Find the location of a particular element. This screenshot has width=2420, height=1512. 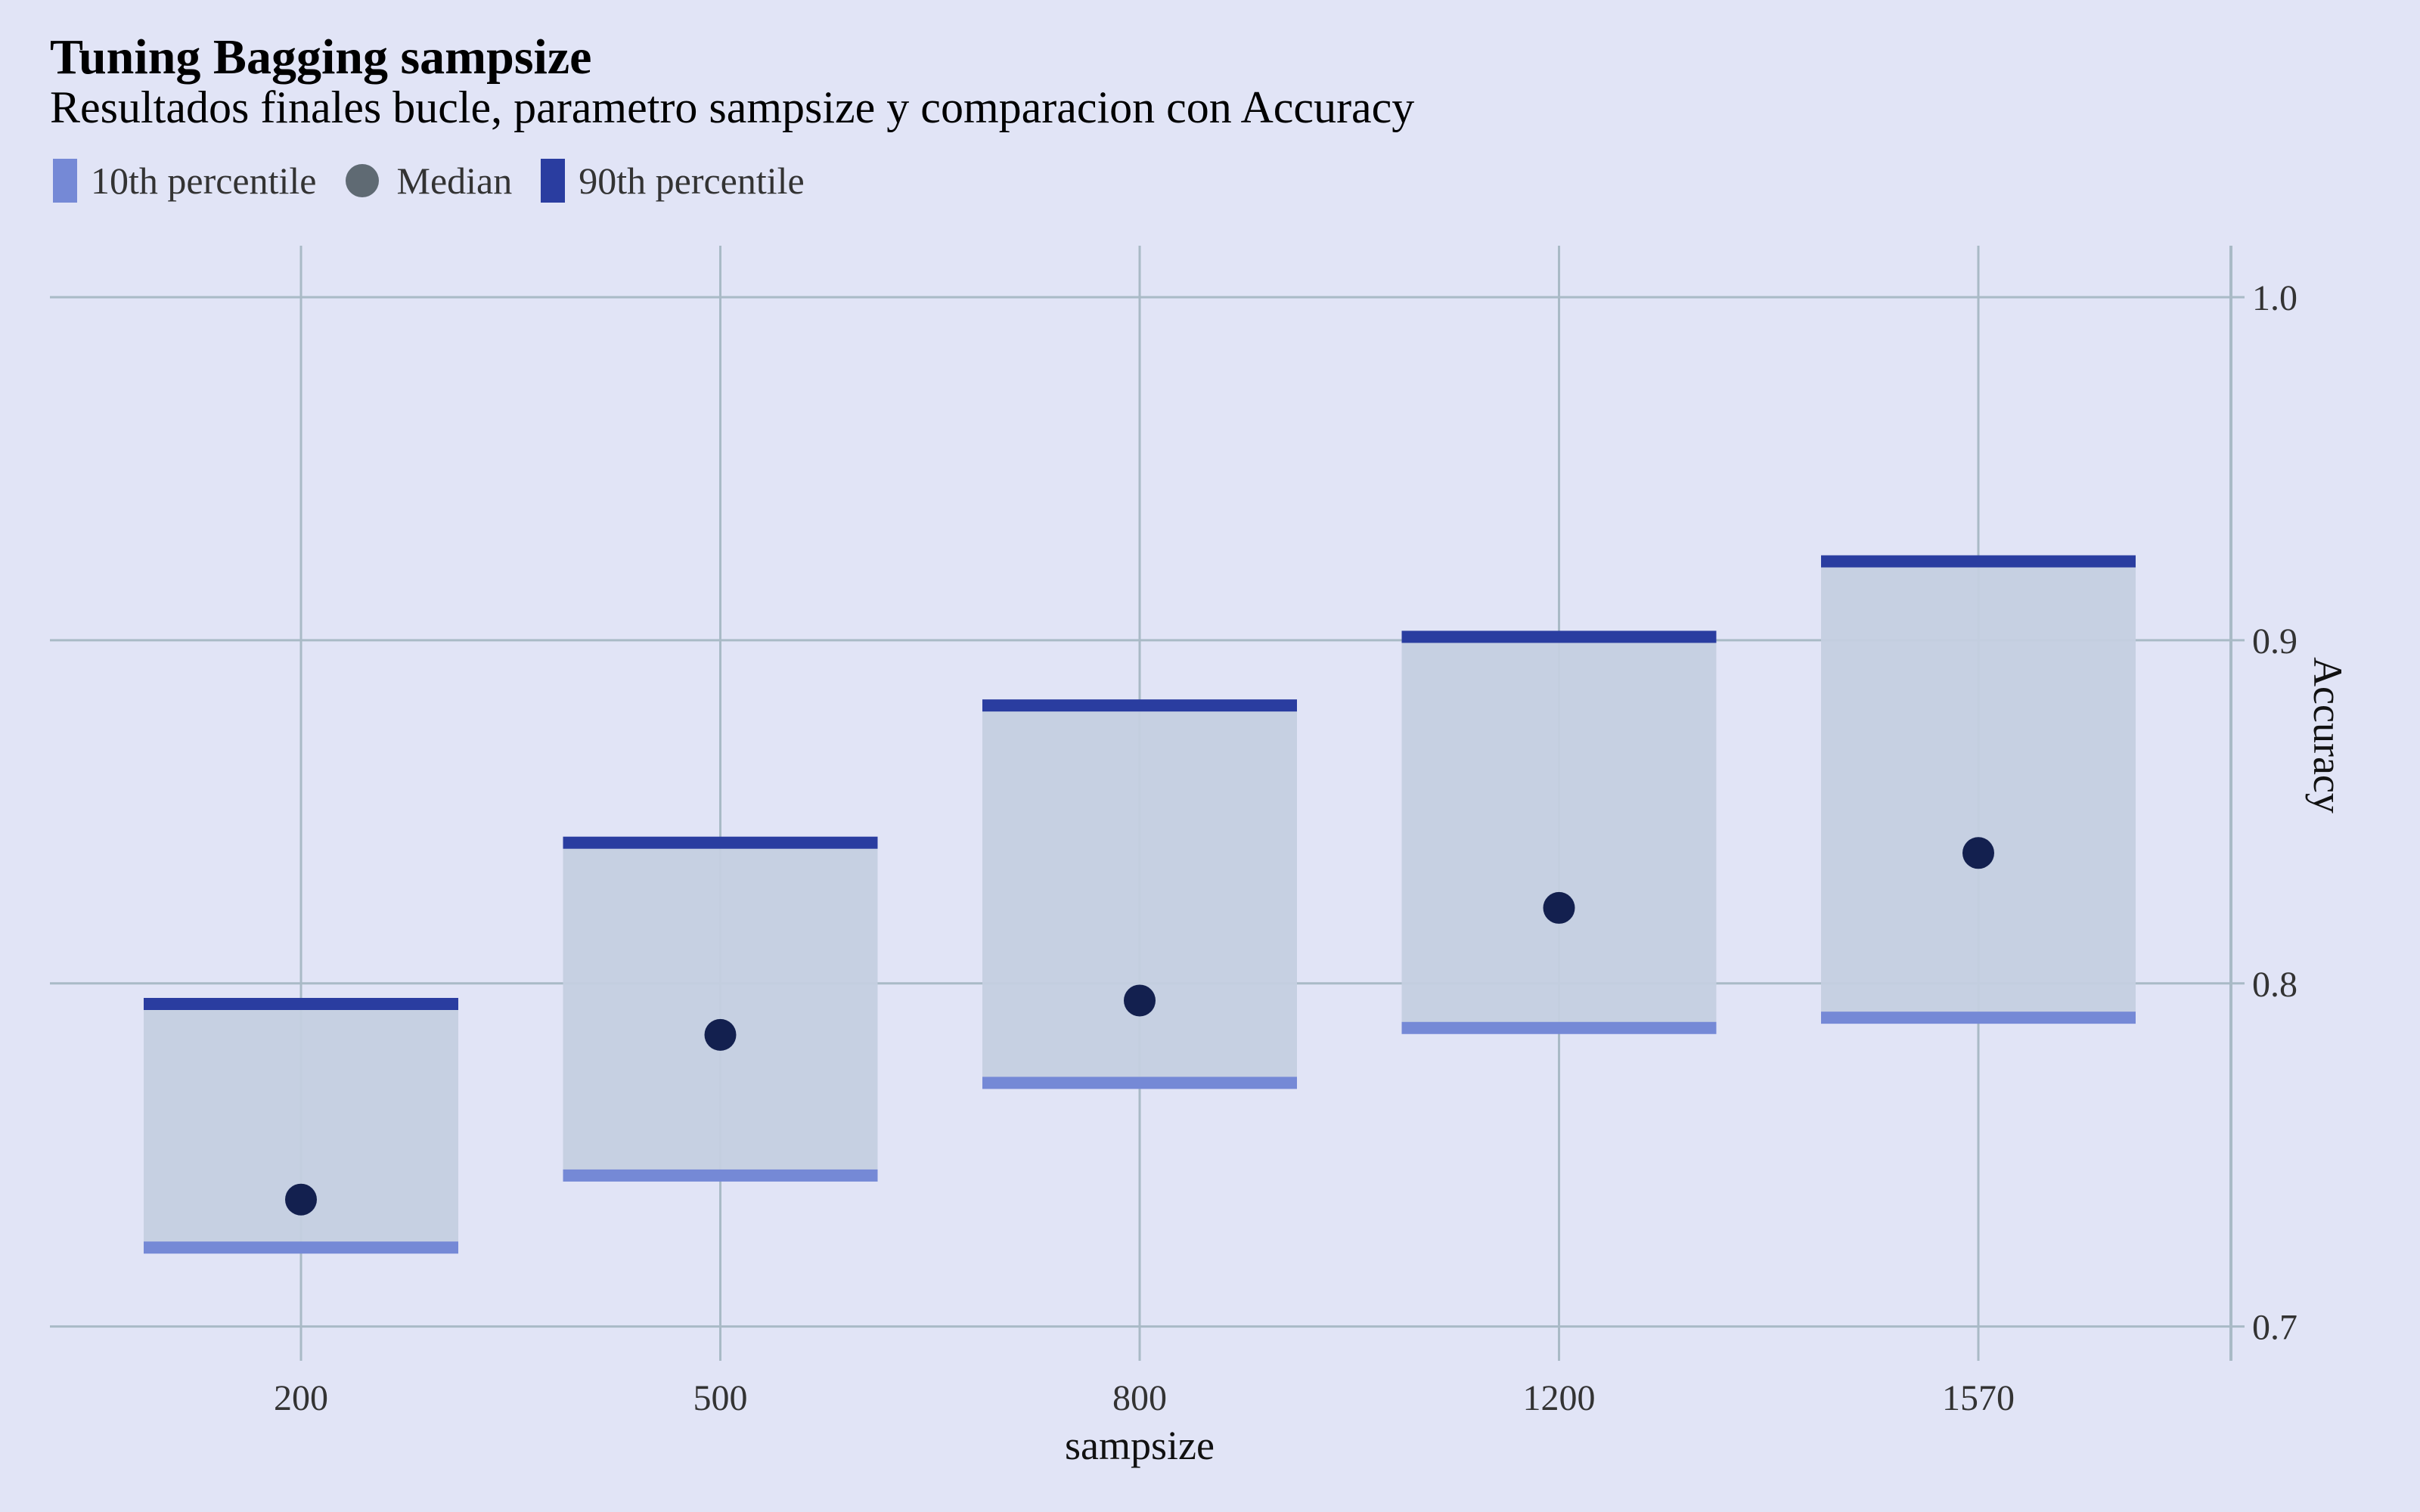

y-tick-label: 0.8 is located at coordinates (2274, 985).